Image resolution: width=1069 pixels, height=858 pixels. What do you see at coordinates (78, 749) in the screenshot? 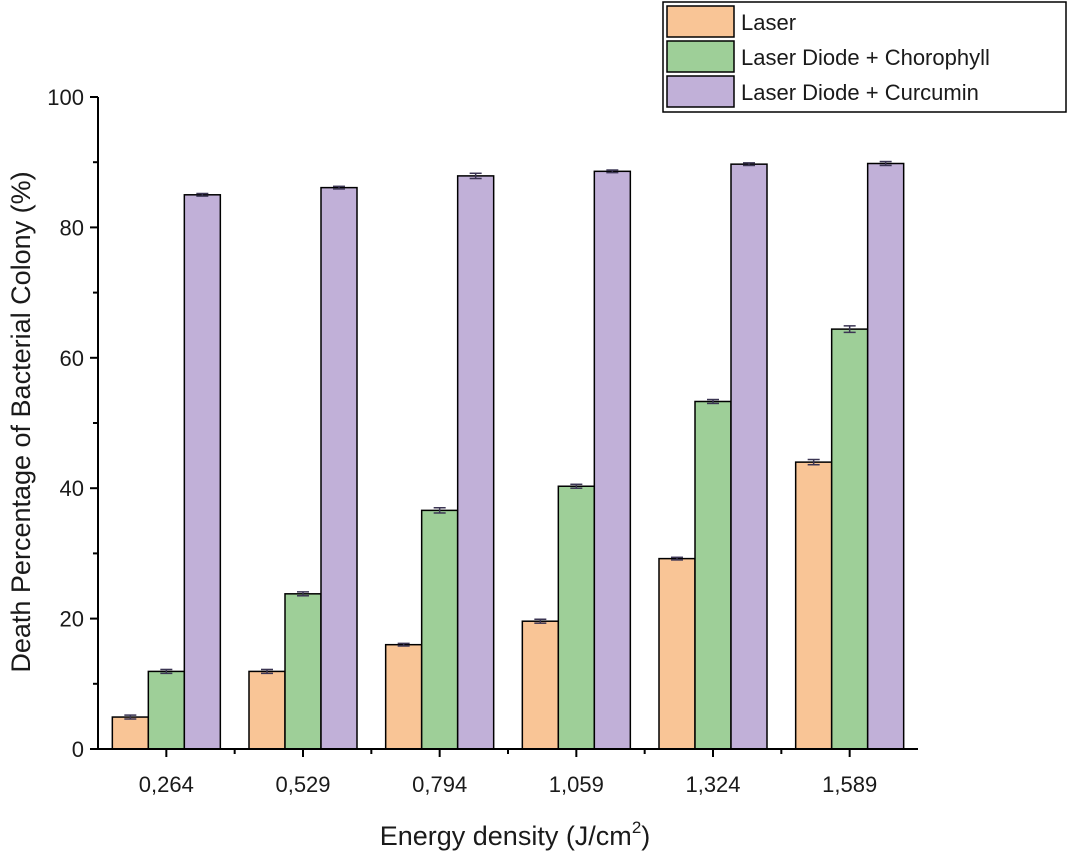
I see `y-tick-label: 0` at bounding box center [78, 749].